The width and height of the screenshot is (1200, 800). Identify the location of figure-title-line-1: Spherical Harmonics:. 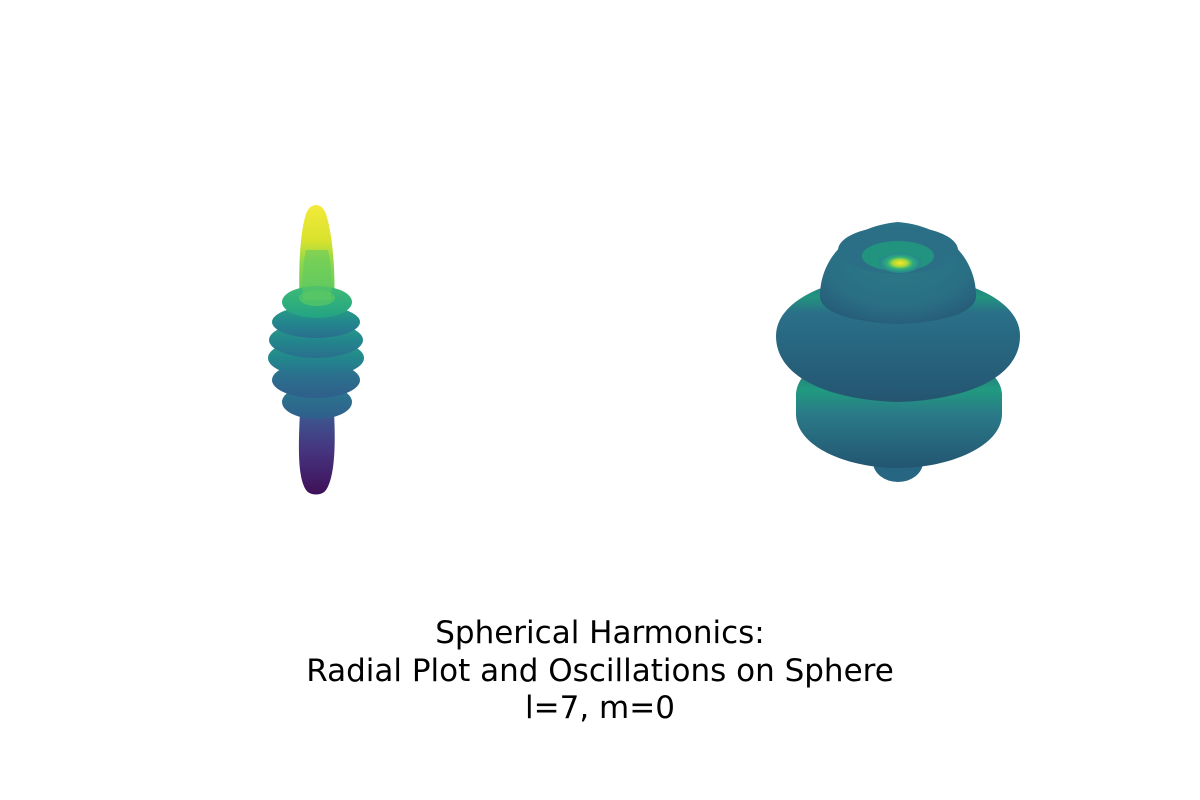
(600, 633).